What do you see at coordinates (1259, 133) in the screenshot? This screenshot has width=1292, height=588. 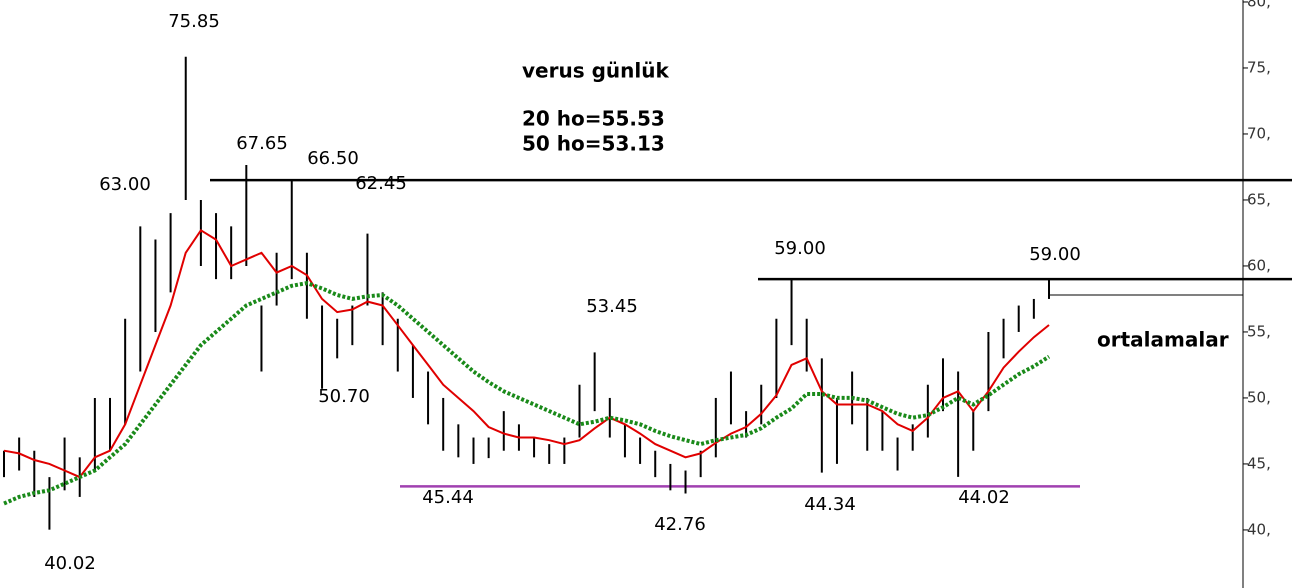 I see `y-tick-label: 70,` at bounding box center [1259, 133].